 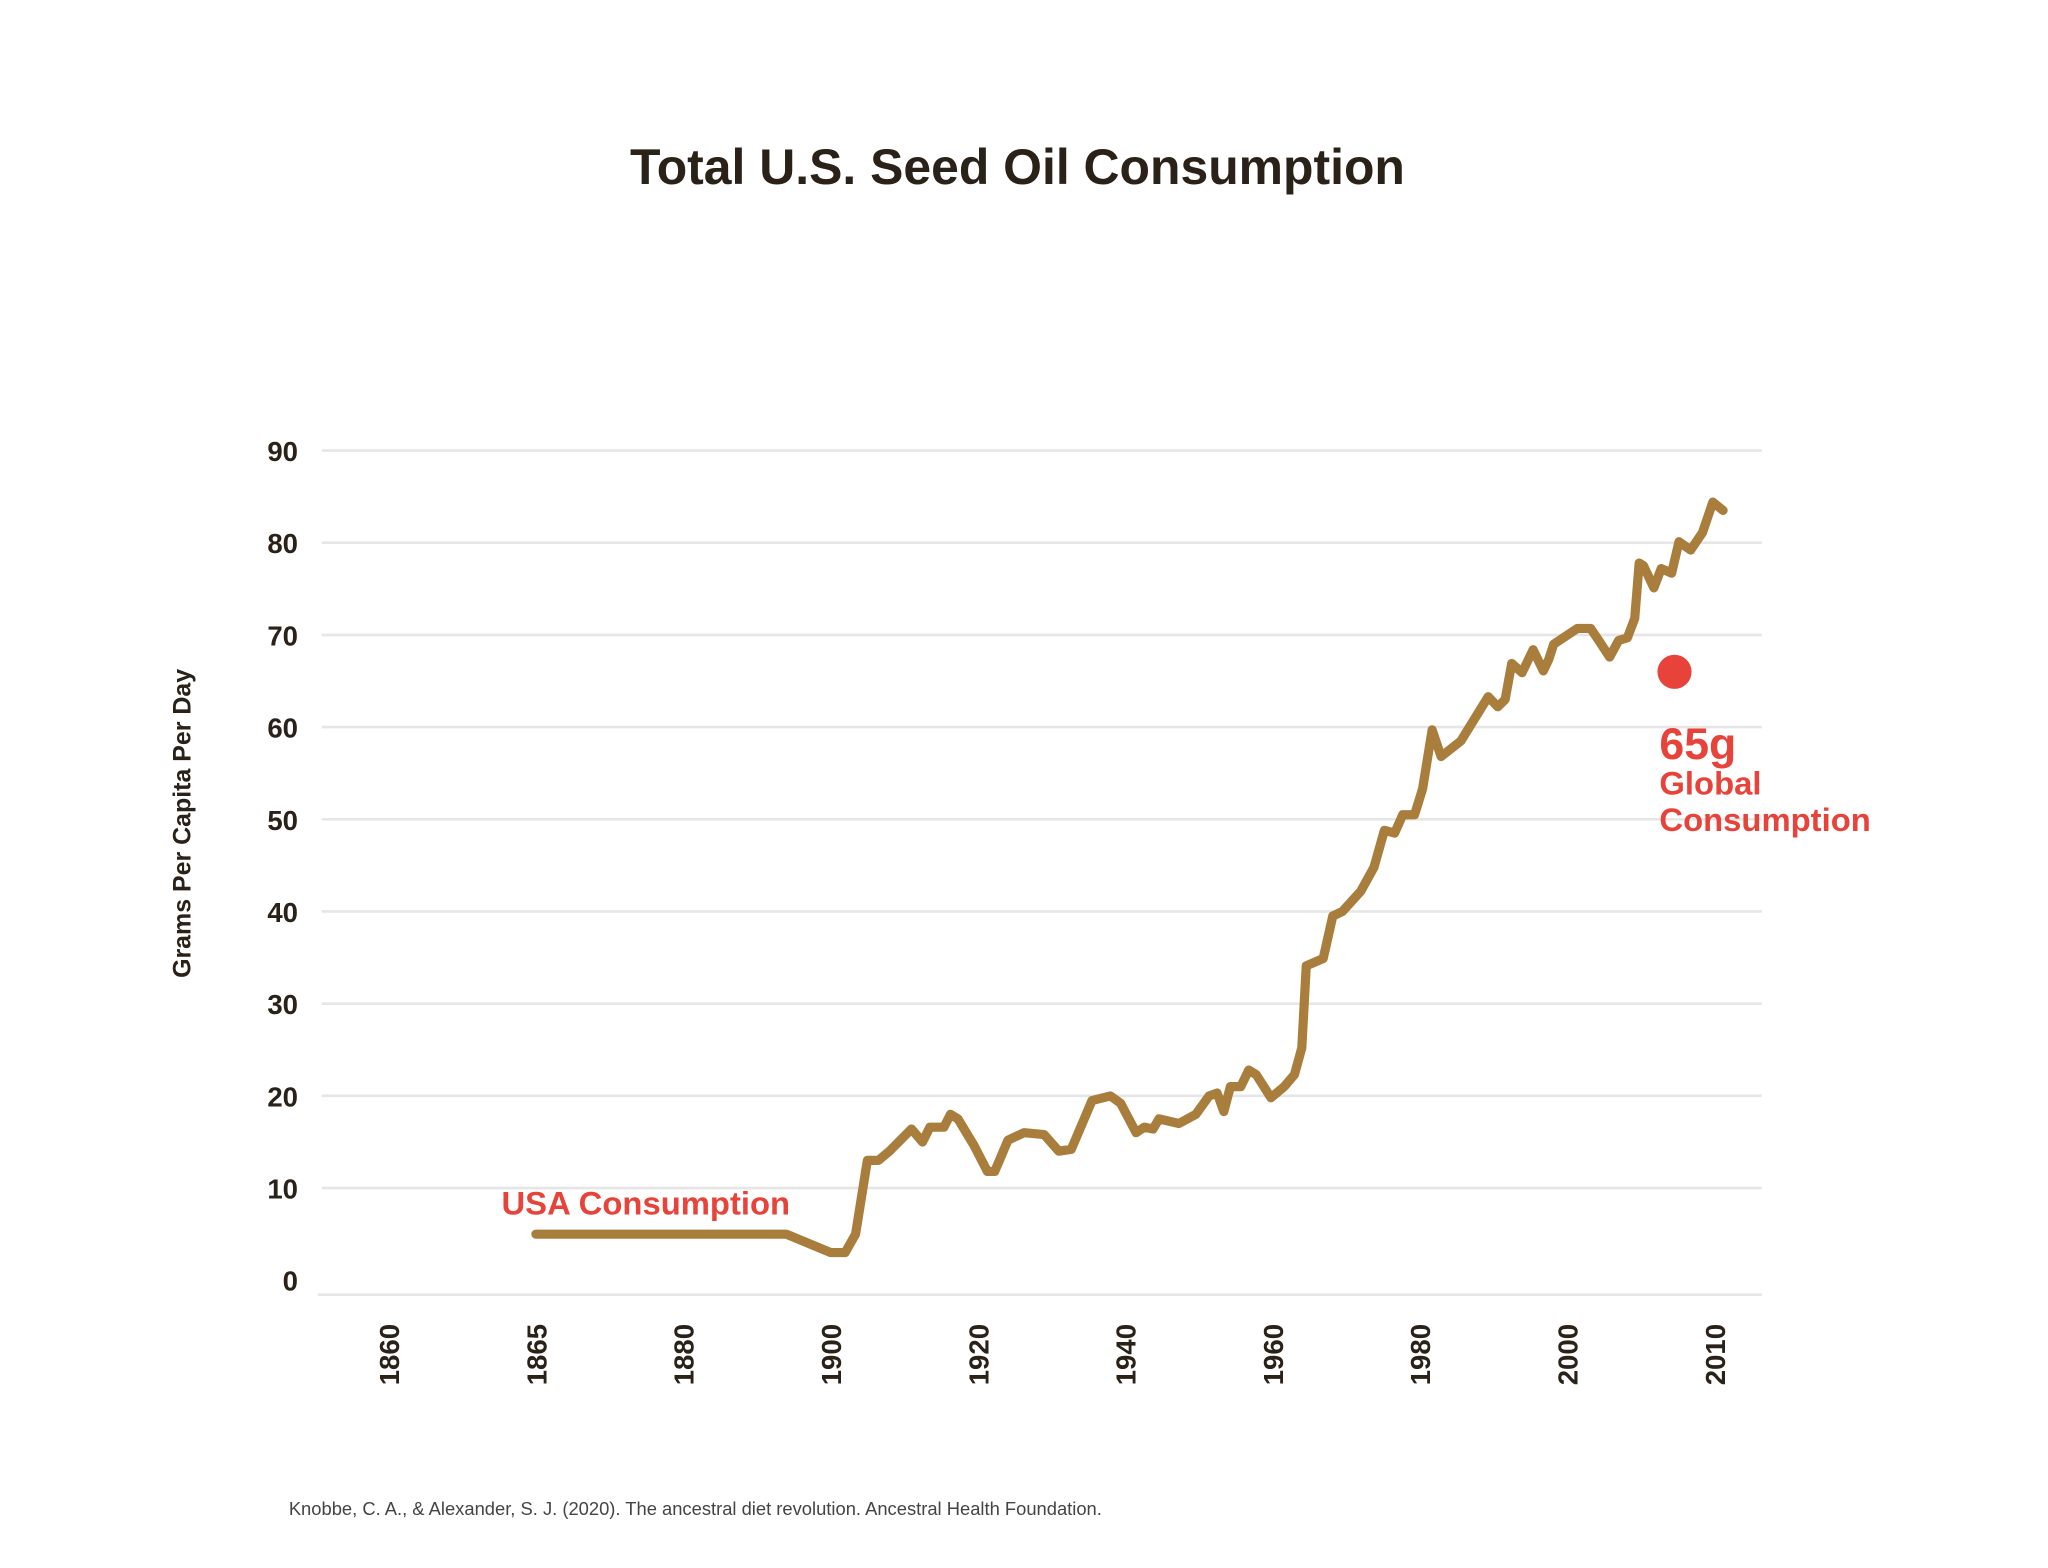 What do you see at coordinates (282, 912) in the screenshot?
I see `y-tick-label: 40` at bounding box center [282, 912].